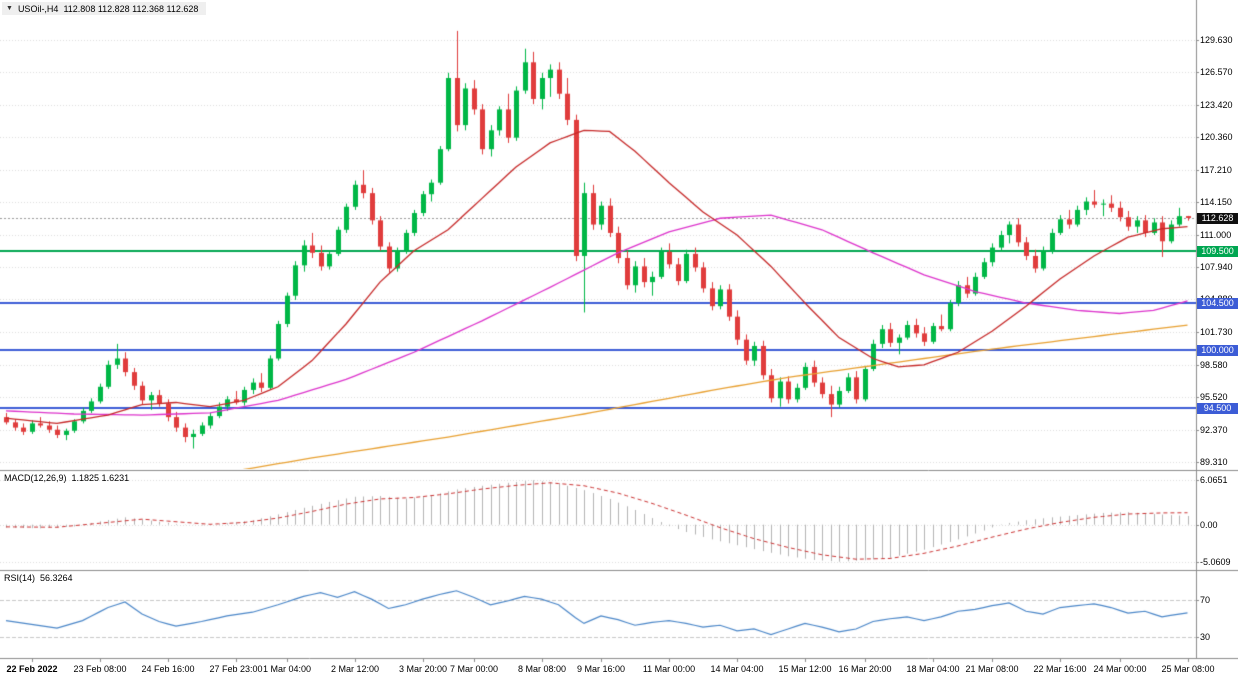 The image size is (1238, 693). What do you see at coordinates (56, 578) in the screenshot?
I see `rsi-value: 56.3264` at bounding box center [56, 578].